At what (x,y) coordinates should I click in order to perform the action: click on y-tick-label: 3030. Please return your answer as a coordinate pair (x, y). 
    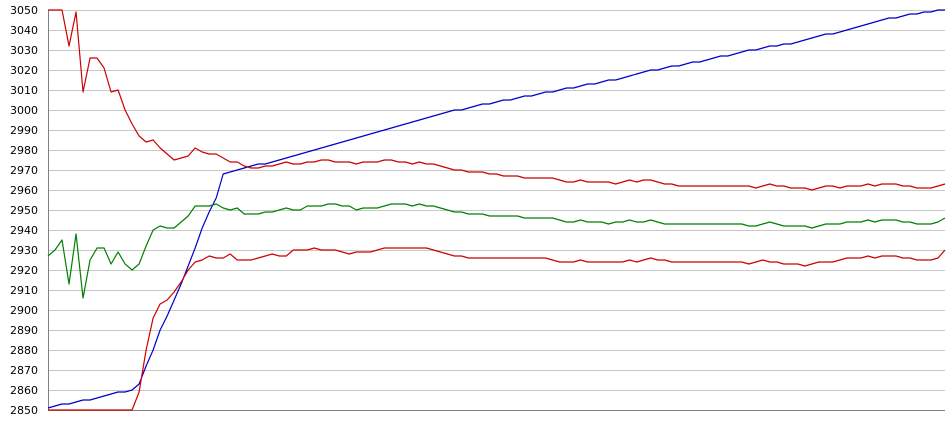
    Looking at the image, I should click on (24, 50).